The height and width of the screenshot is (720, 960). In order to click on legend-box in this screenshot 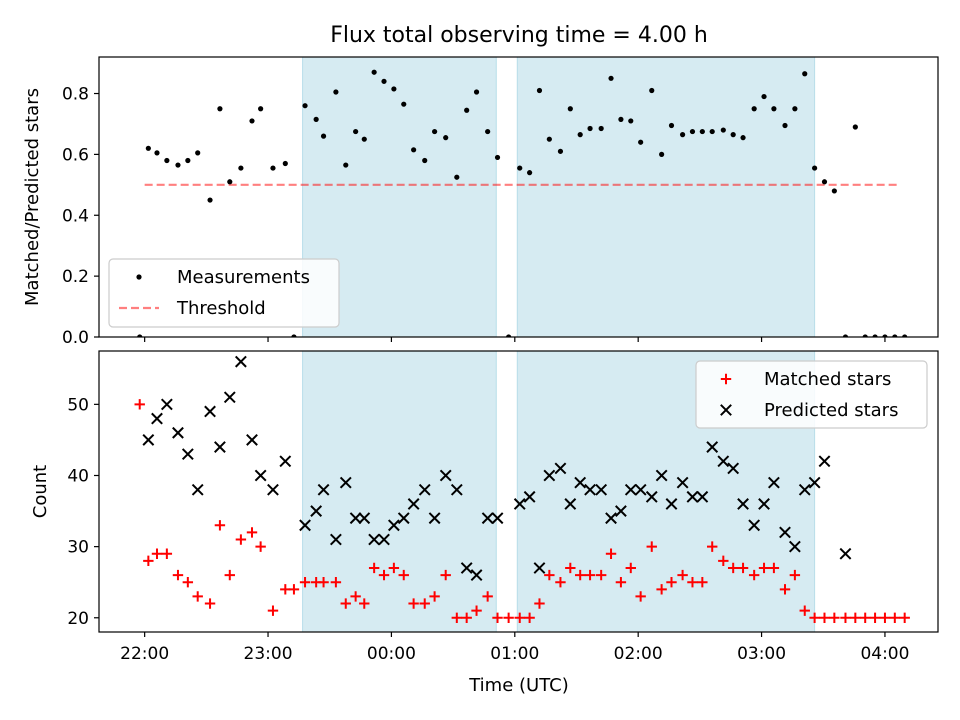, I will do `click(224, 293)`.